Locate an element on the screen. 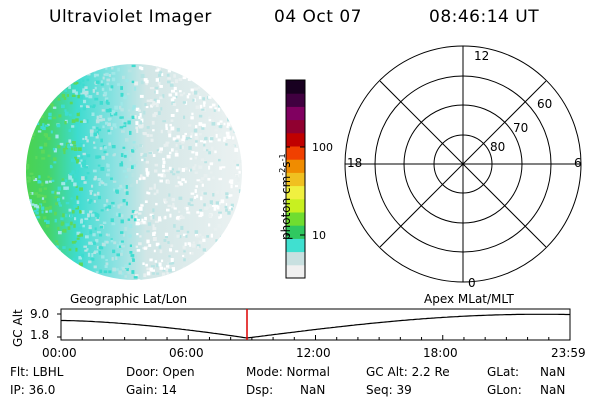  y-tick-1-8: 1.8 is located at coordinates (40, 335).